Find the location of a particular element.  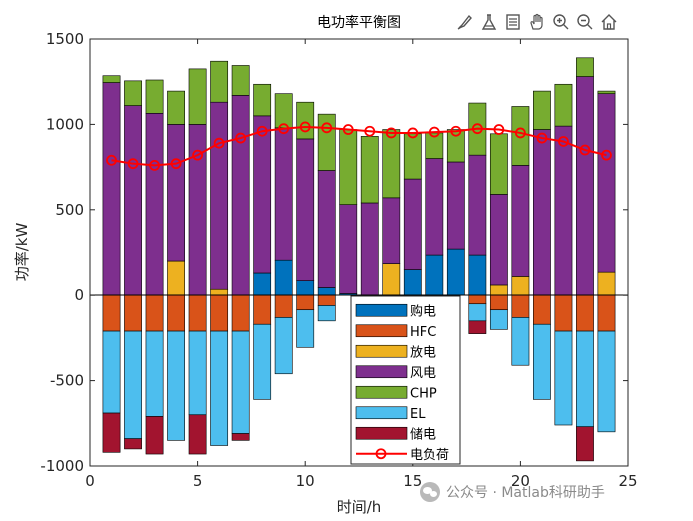

bar-放电-20 is located at coordinates (520, 286).